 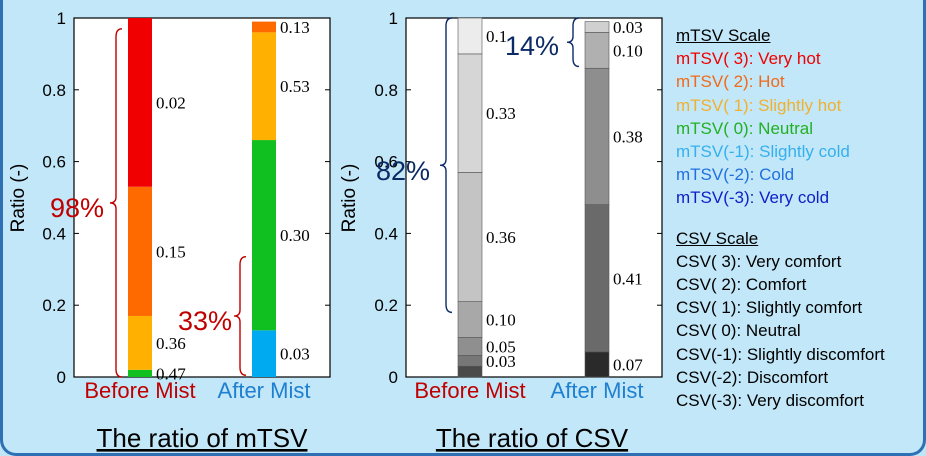 What do you see at coordinates (735, 175) in the screenshot?
I see `legend-mtsv-item: mTSV(-2): Cold` at bounding box center [735, 175].